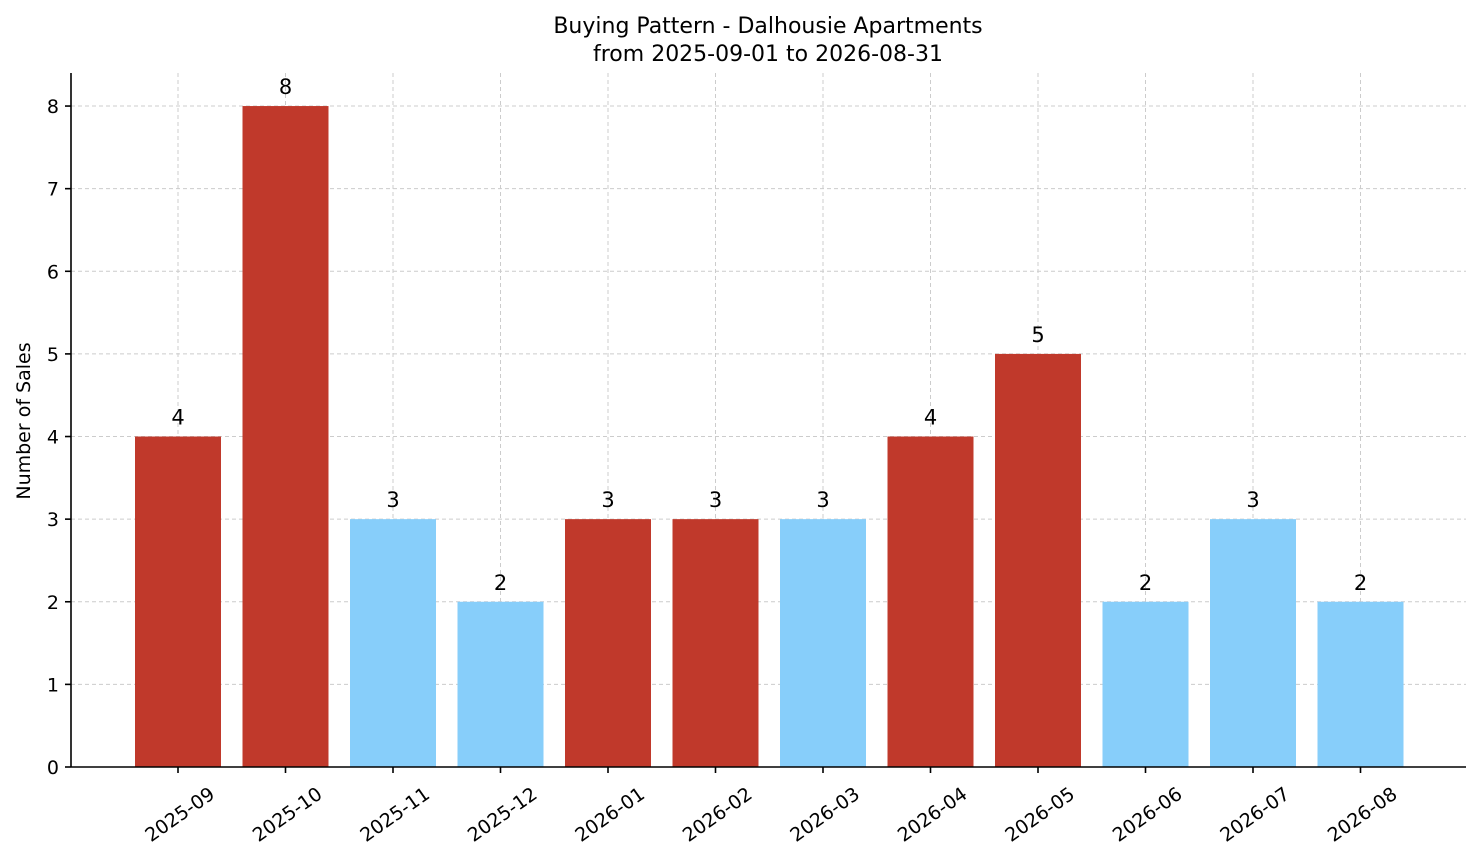 The image size is (1481, 867). Describe the element at coordinates (825, 815) in the screenshot. I see `x-tick-label: 2026-03` at that location.